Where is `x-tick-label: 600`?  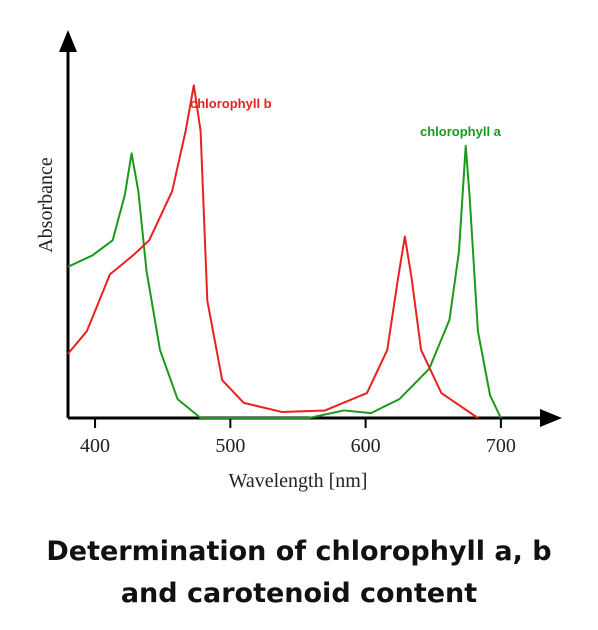 x-tick-label: 600 is located at coordinates (366, 446).